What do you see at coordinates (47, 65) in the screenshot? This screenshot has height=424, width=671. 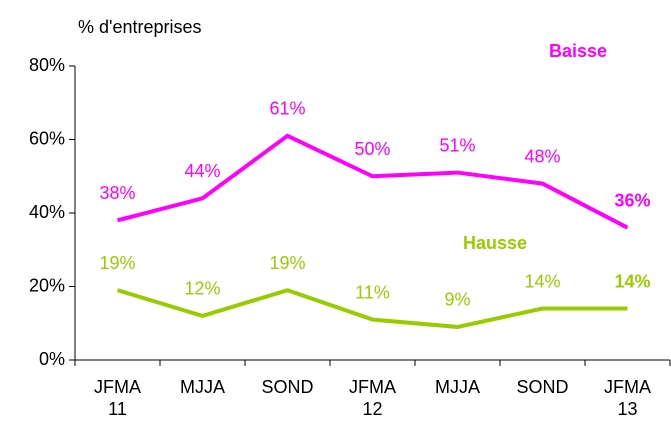 I see `y-tick-label: 80%` at bounding box center [47, 65].